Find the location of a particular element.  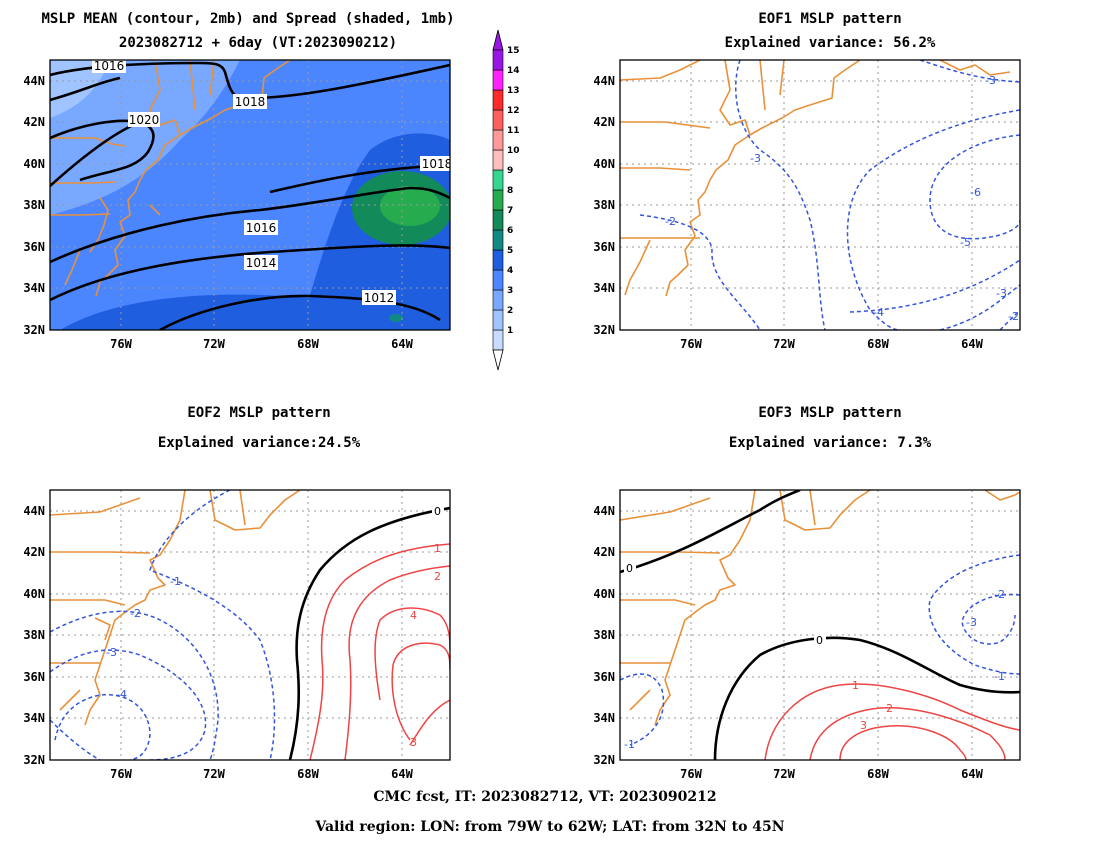

eof3-zero-a is located at coordinates (710, 532).